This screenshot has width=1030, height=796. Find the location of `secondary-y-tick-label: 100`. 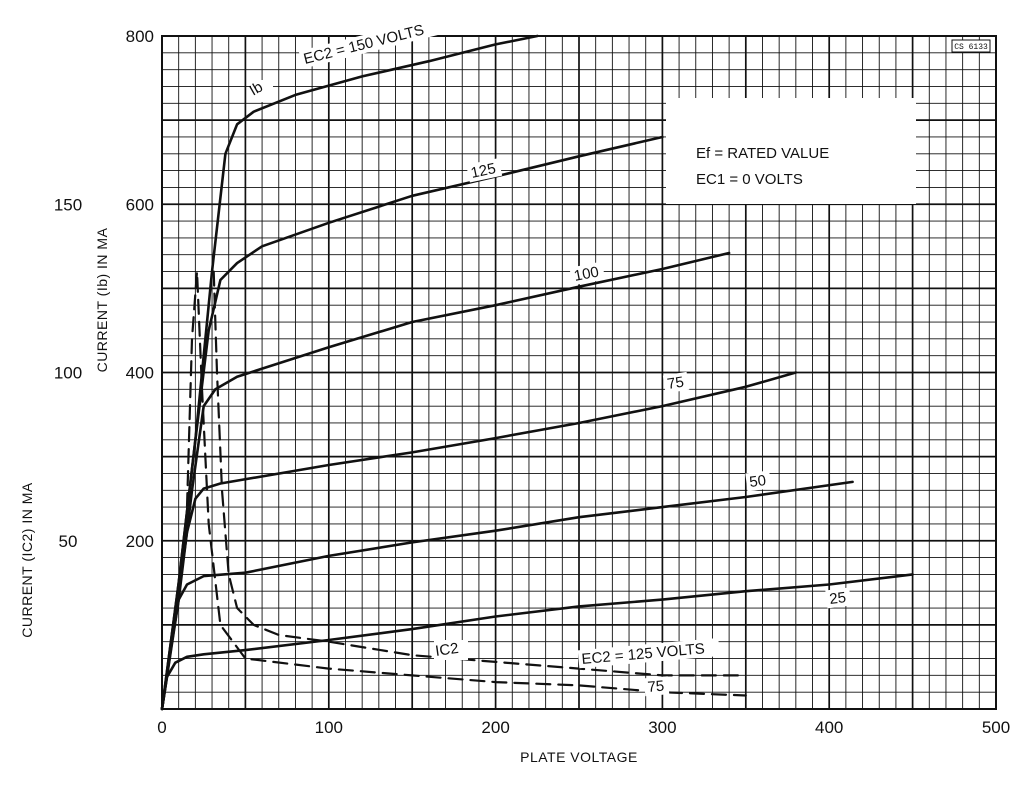

secondary-y-tick-label: 100 is located at coordinates (68, 373).